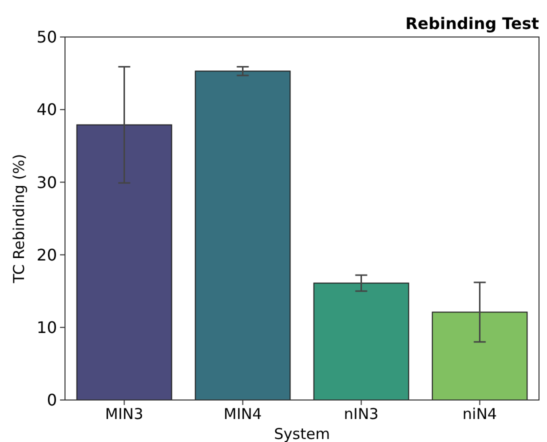  I want to click on x-tick-label: niN4, so click(479, 414).